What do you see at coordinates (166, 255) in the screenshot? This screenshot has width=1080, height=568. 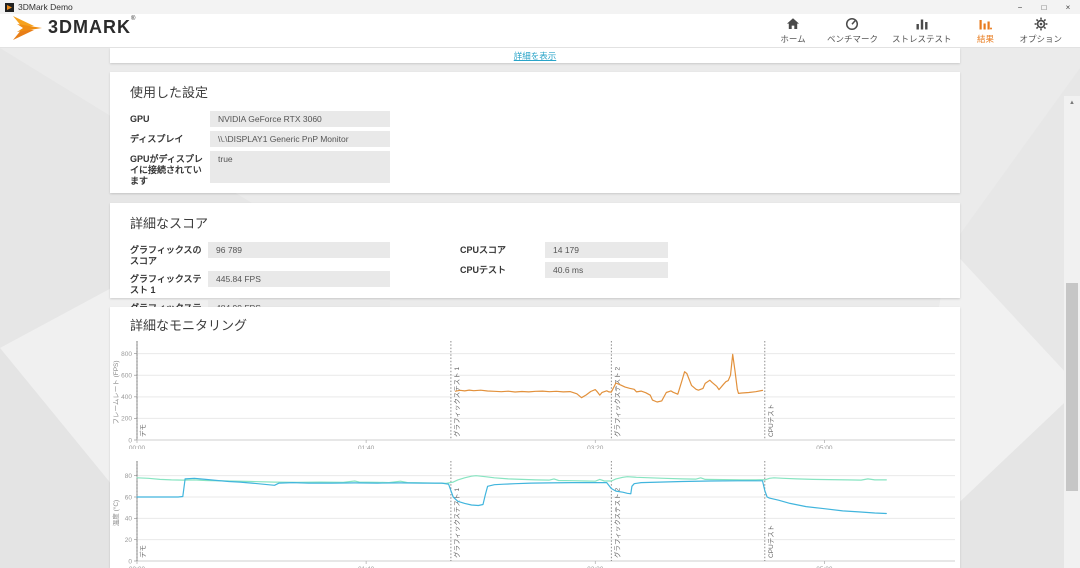 I see `field-label: グラフィックスのスコア` at bounding box center [166, 255].